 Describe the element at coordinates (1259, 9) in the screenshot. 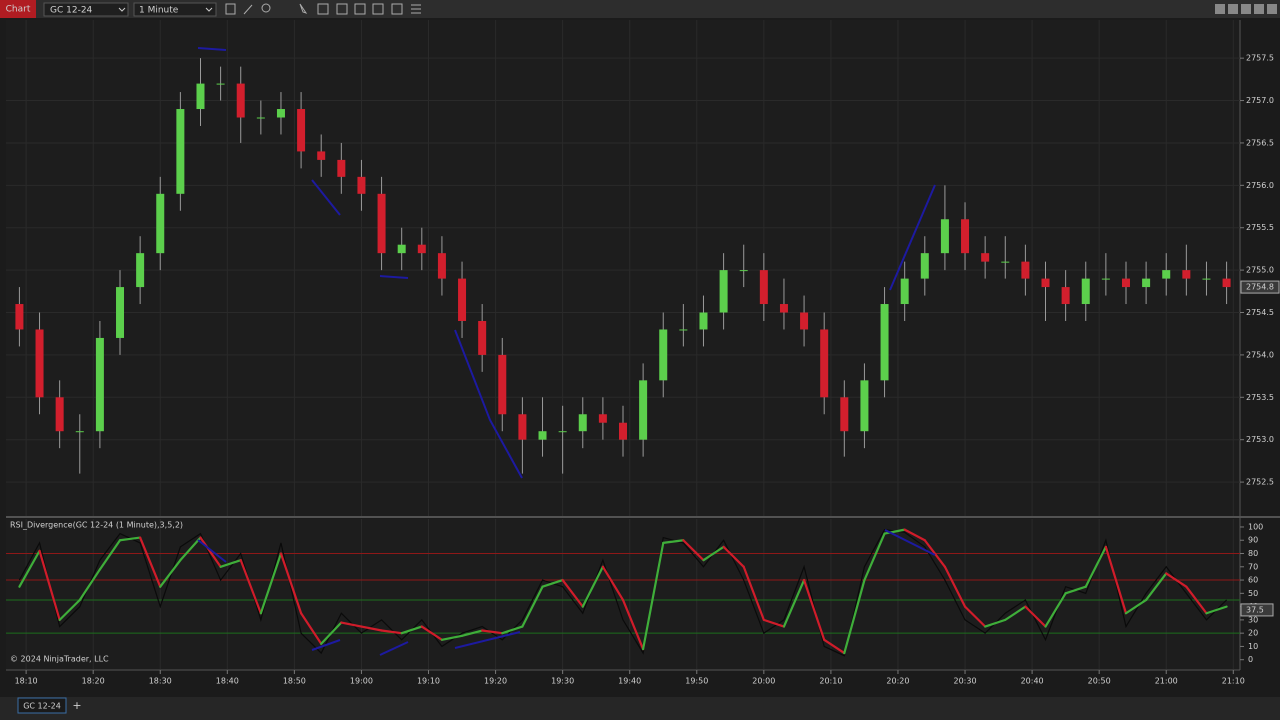

I see `maximize` at that location.